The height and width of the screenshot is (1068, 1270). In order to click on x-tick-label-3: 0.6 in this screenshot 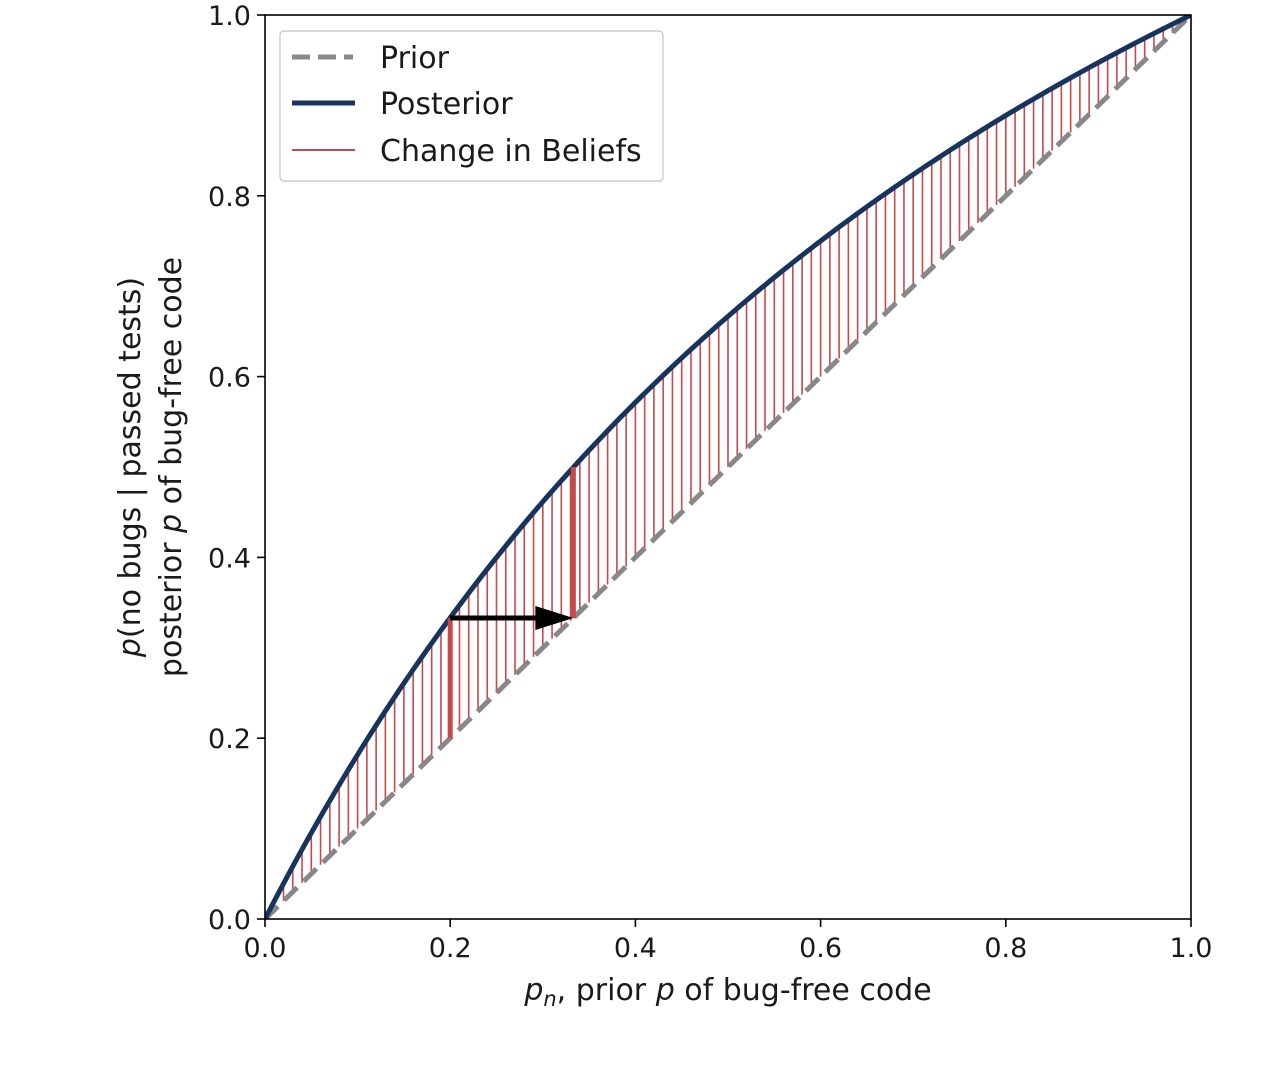, I will do `click(820, 948)`.